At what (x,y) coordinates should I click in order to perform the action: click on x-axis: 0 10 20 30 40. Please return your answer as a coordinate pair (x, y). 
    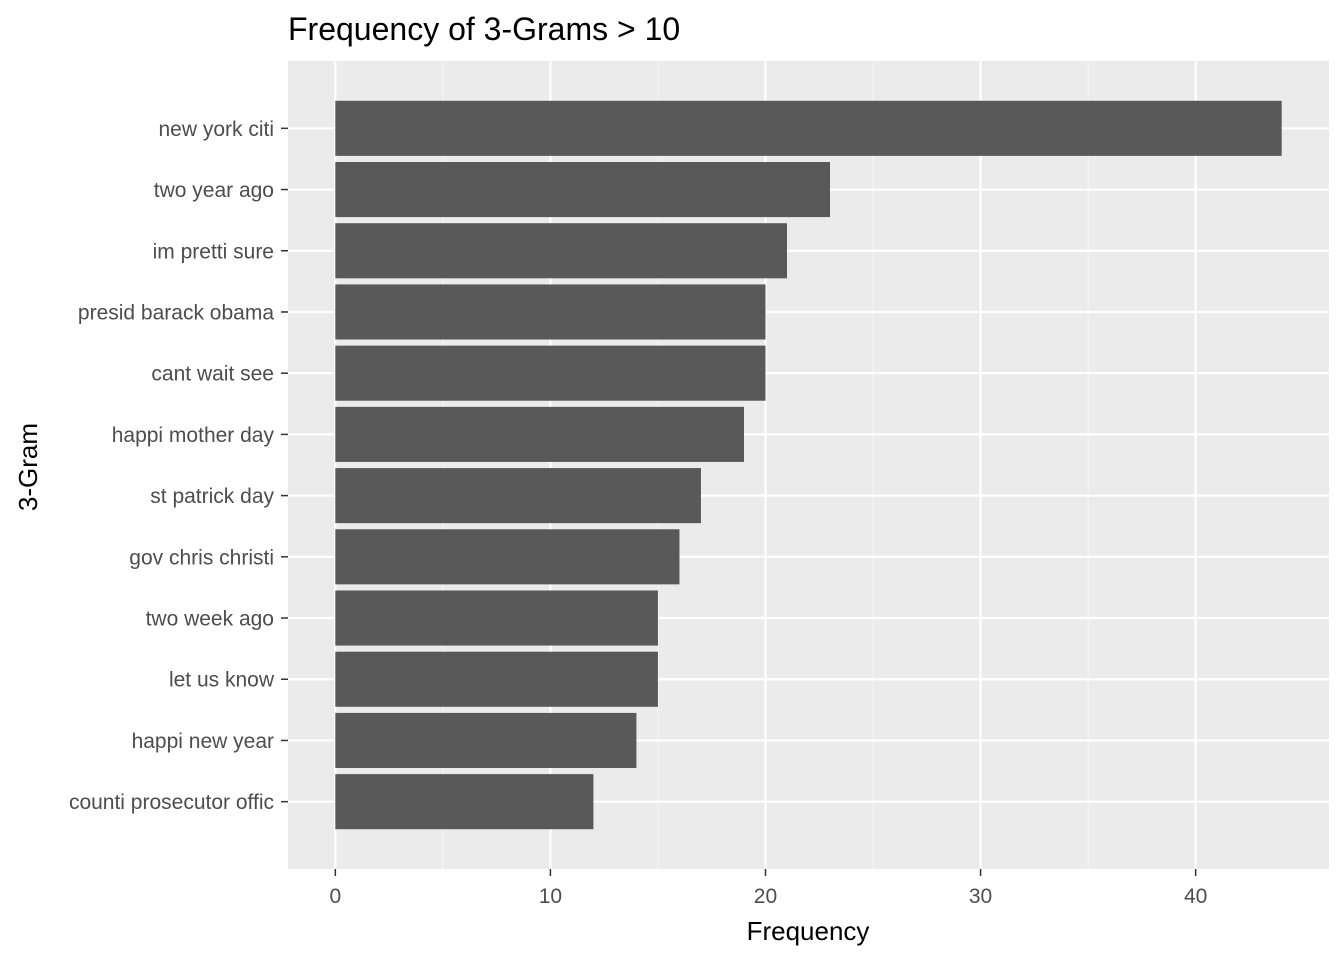
    Looking at the image, I should click on (768, 888).